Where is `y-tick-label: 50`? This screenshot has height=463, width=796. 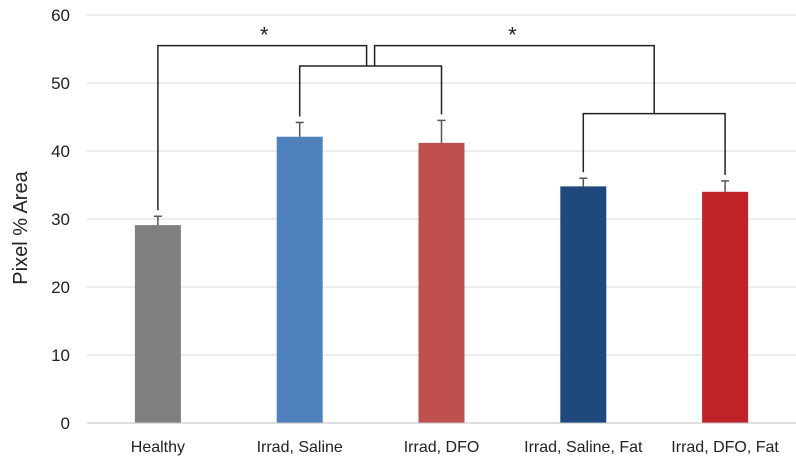 y-tick-label: 50 is located at coordinates (60, 83).